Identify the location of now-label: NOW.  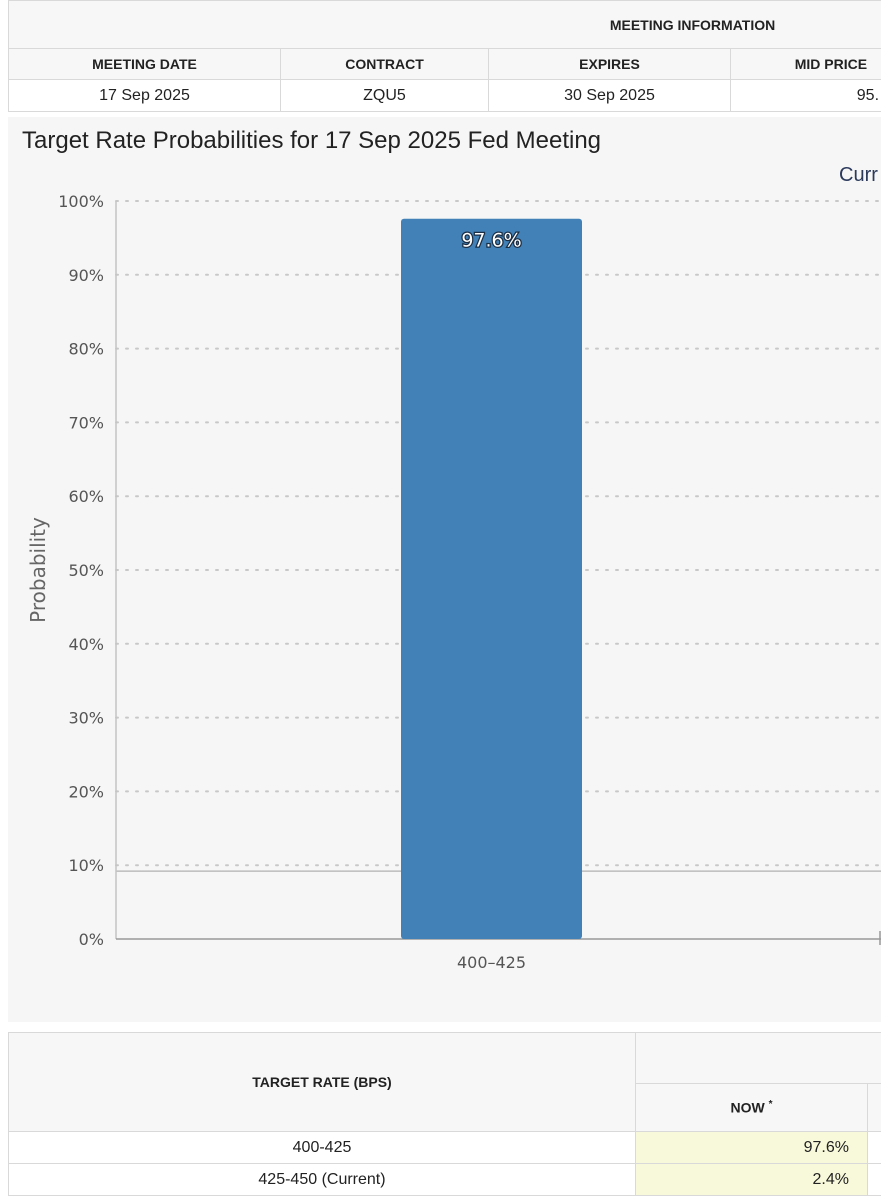
(747, 1107).